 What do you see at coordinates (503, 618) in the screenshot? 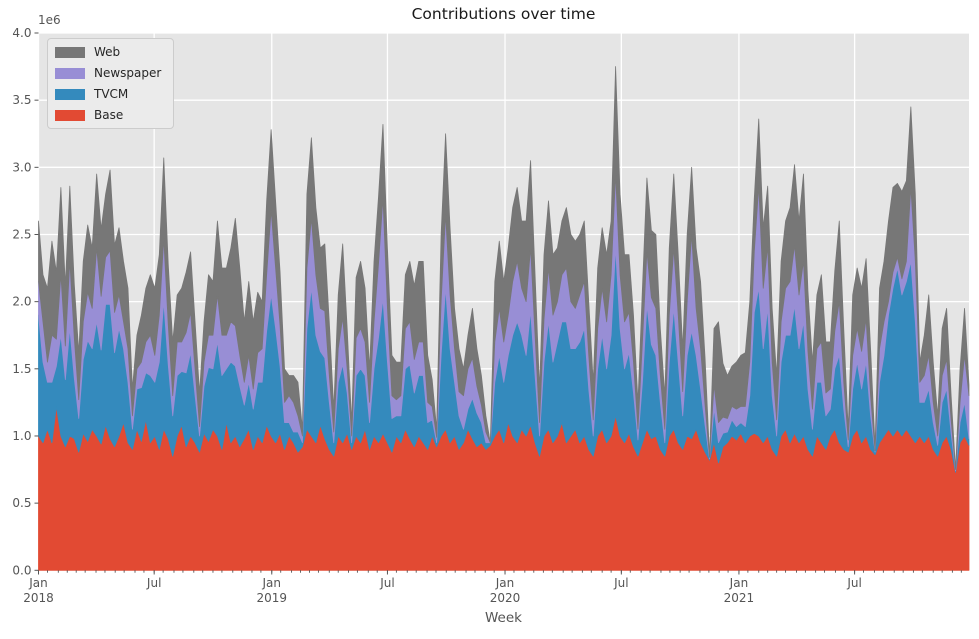
I see `x-axis-label: Week` at bounding box center [503, 618].